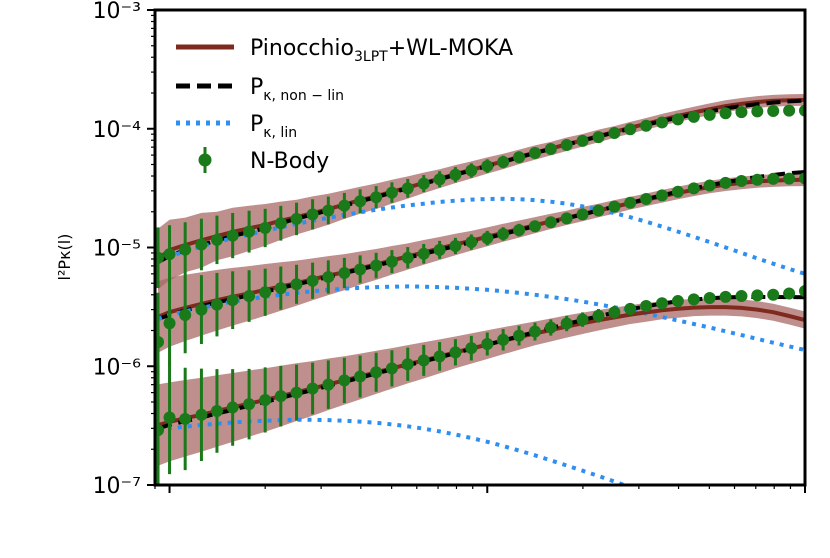 The width and height of the screenshot is (830, 558). I want to click on y-tick-label: 10⁻⁶, so click(117, 367).